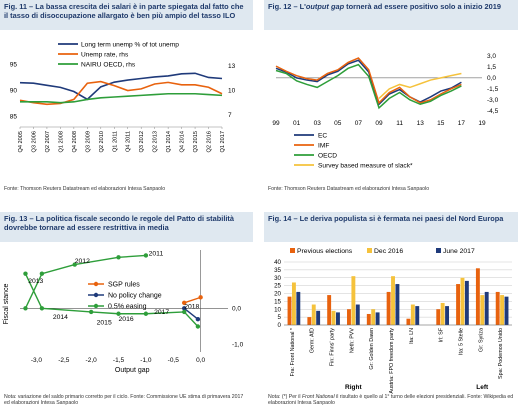 The width and height of the screenshot is (518, 415). I want to click on fig14-group-right: Right, so click(353, 387).